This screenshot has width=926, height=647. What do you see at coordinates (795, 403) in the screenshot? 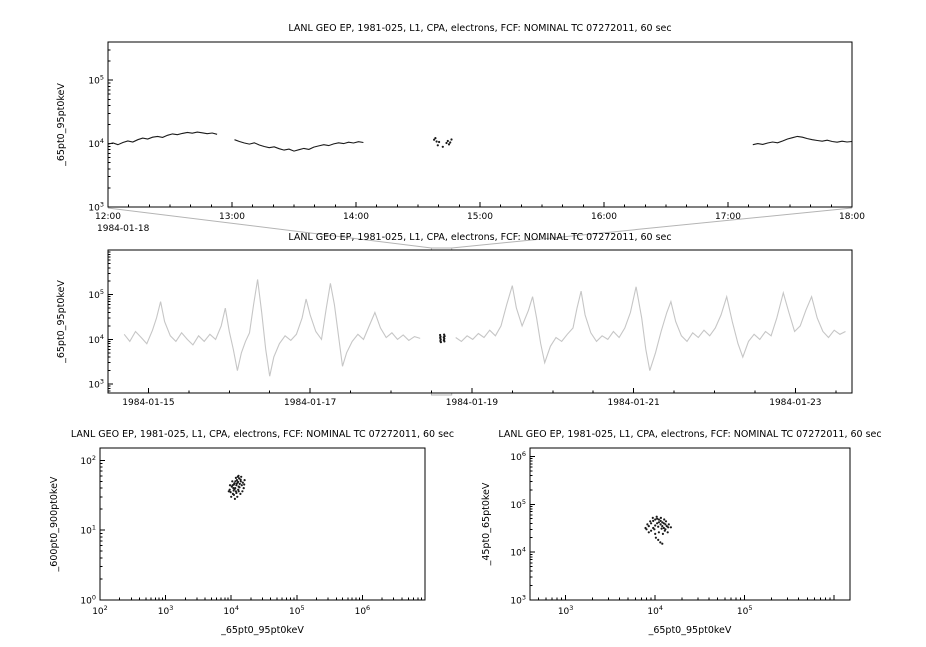
I see `x-tick-label: 1984-01-23` at bounding box center [795, 403].